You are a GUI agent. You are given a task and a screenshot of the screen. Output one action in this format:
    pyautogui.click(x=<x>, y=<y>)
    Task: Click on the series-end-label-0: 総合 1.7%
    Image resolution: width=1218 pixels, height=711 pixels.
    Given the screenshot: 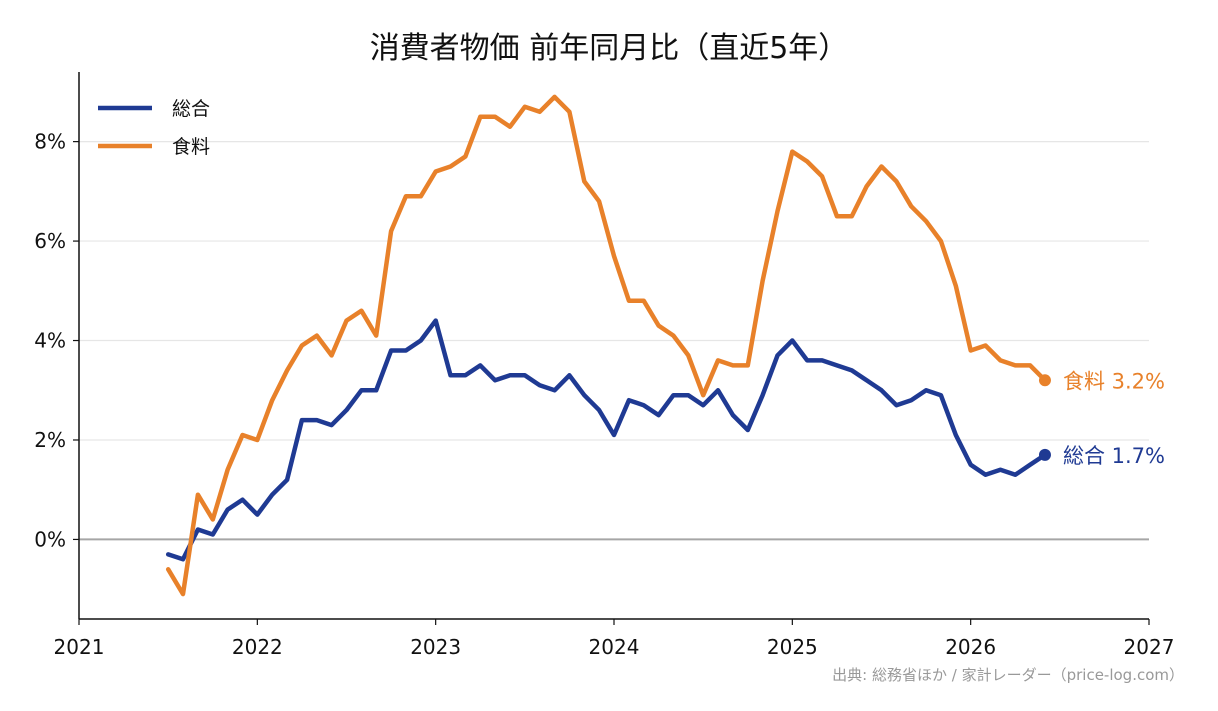 What is the action you would take?
    pyautogui.click(x=1114, y=456)
    